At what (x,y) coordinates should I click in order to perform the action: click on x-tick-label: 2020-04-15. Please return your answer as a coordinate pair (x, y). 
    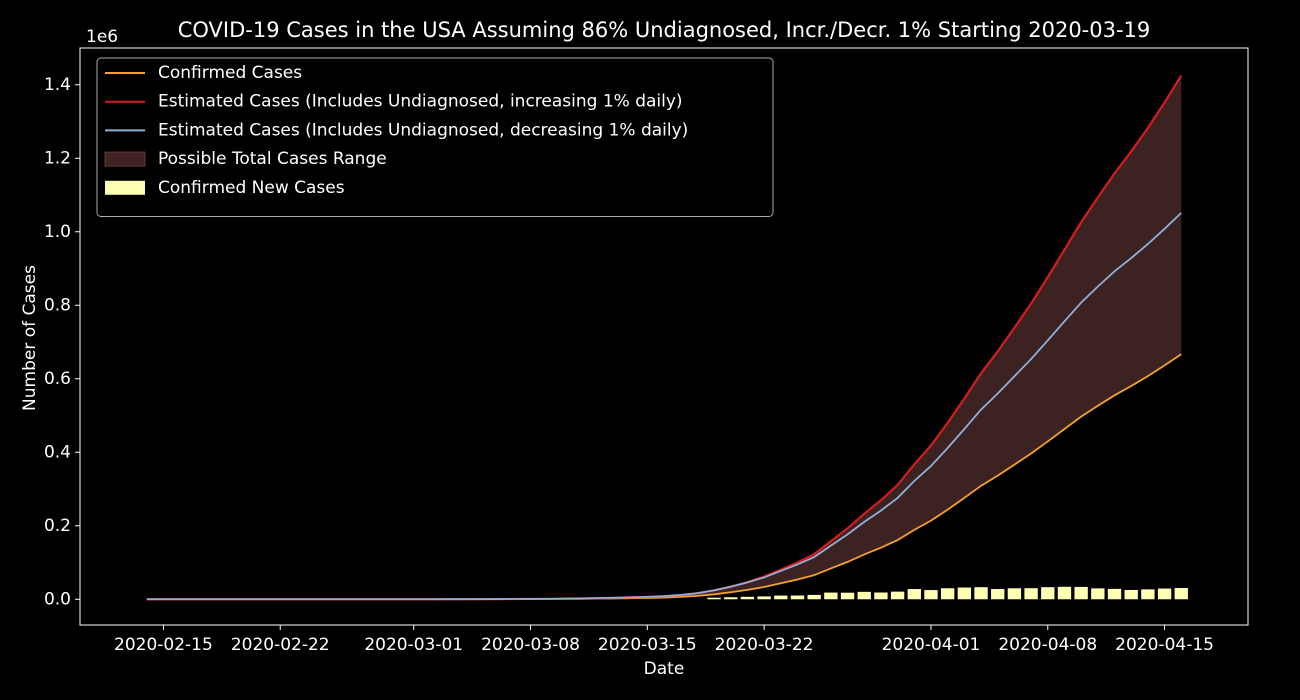
    Looking at the image, I should click on (1164, 645).